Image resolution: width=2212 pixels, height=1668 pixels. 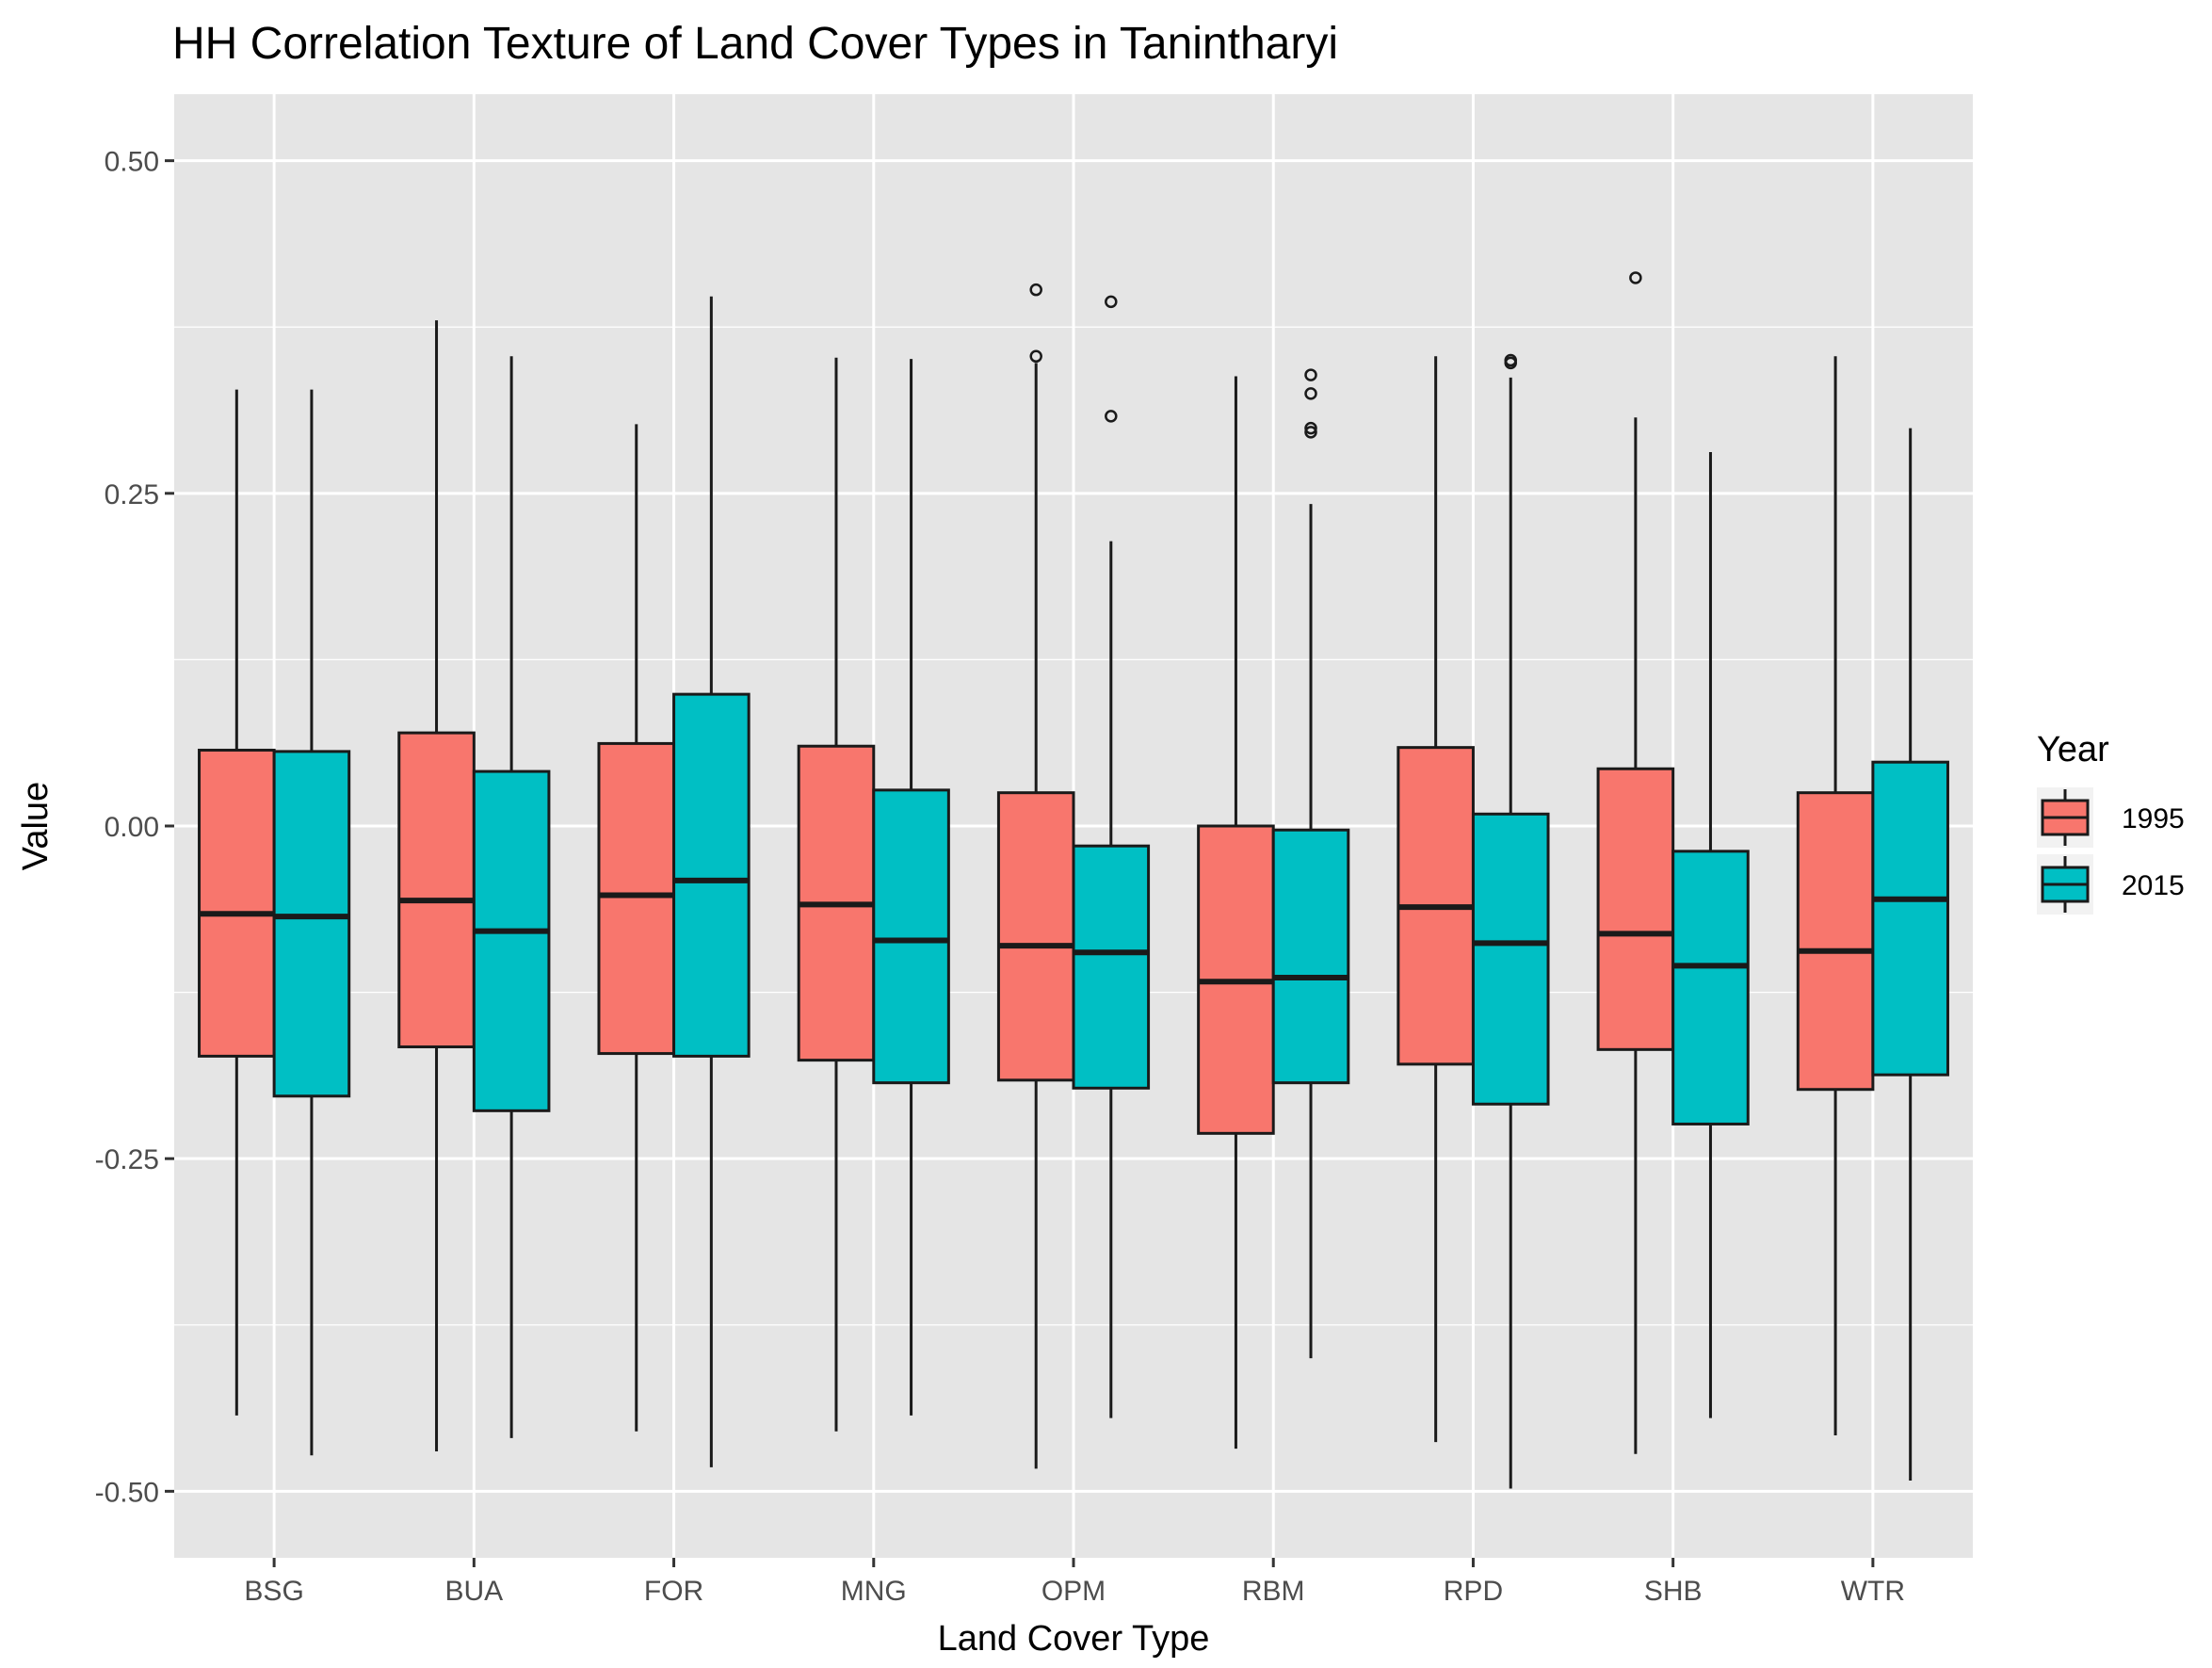 I want to click on x-tick-label: BUA, so click(x=473, y=1591).